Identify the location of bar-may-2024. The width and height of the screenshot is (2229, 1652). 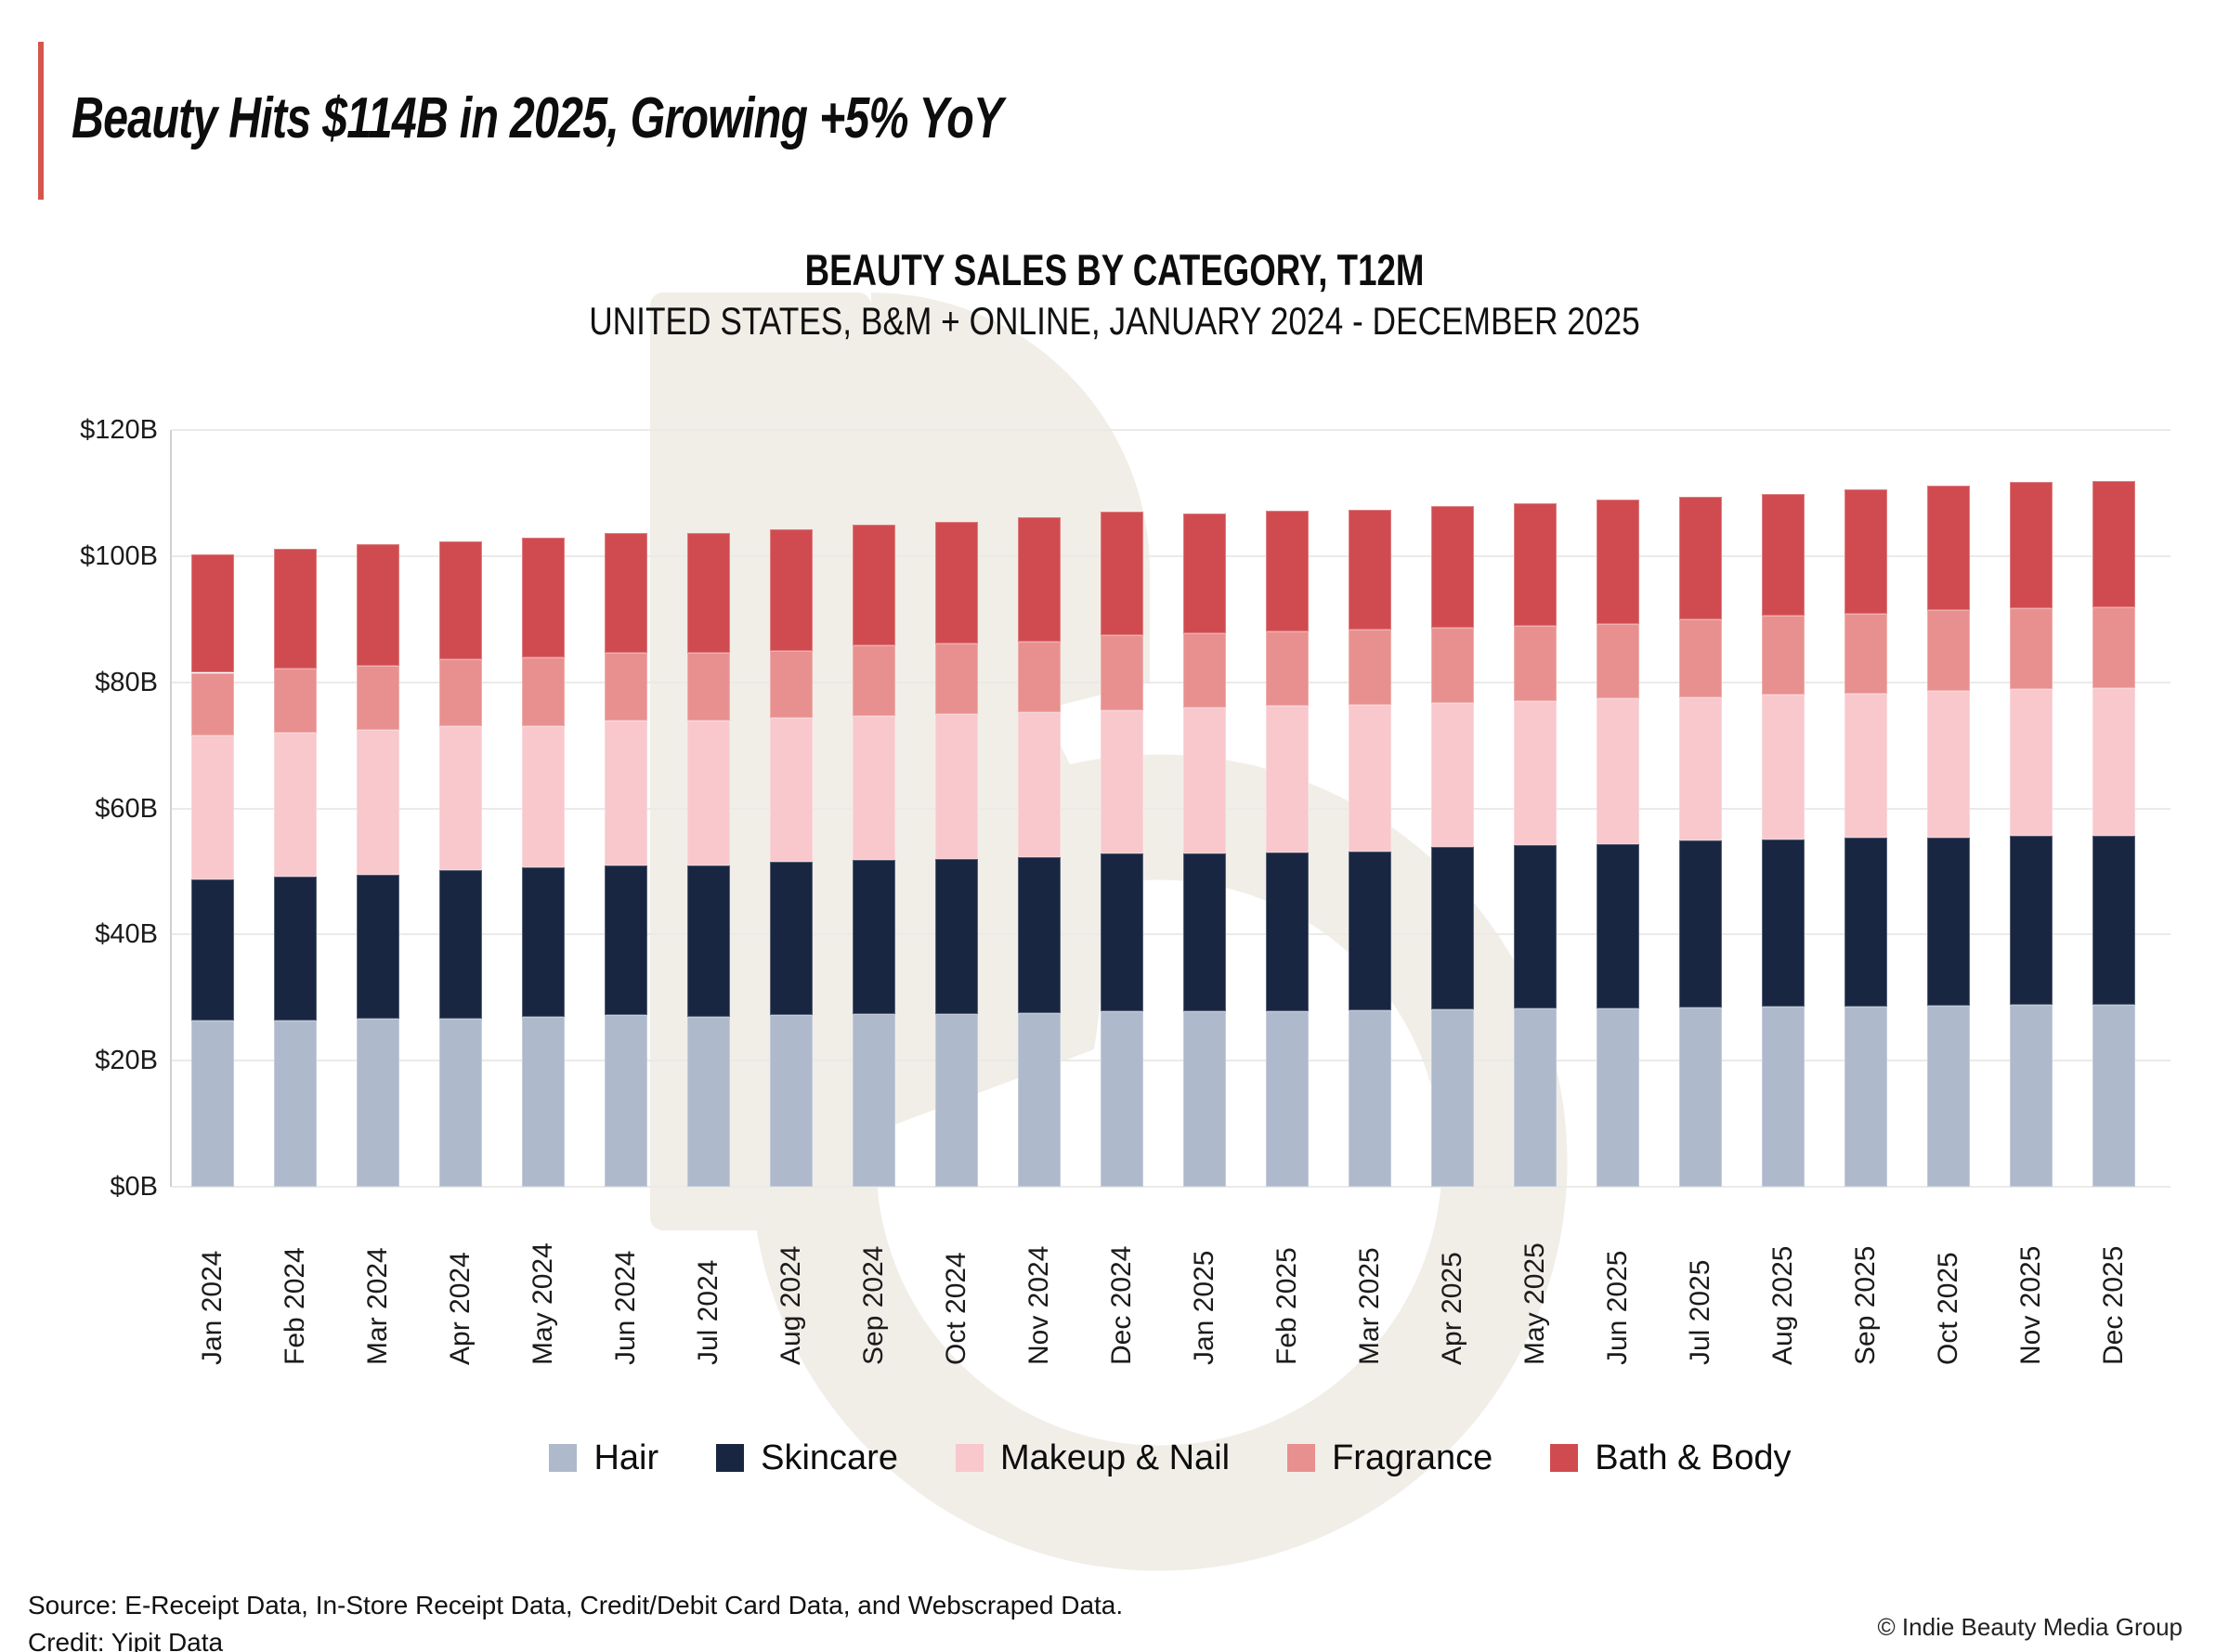
(543, 863).